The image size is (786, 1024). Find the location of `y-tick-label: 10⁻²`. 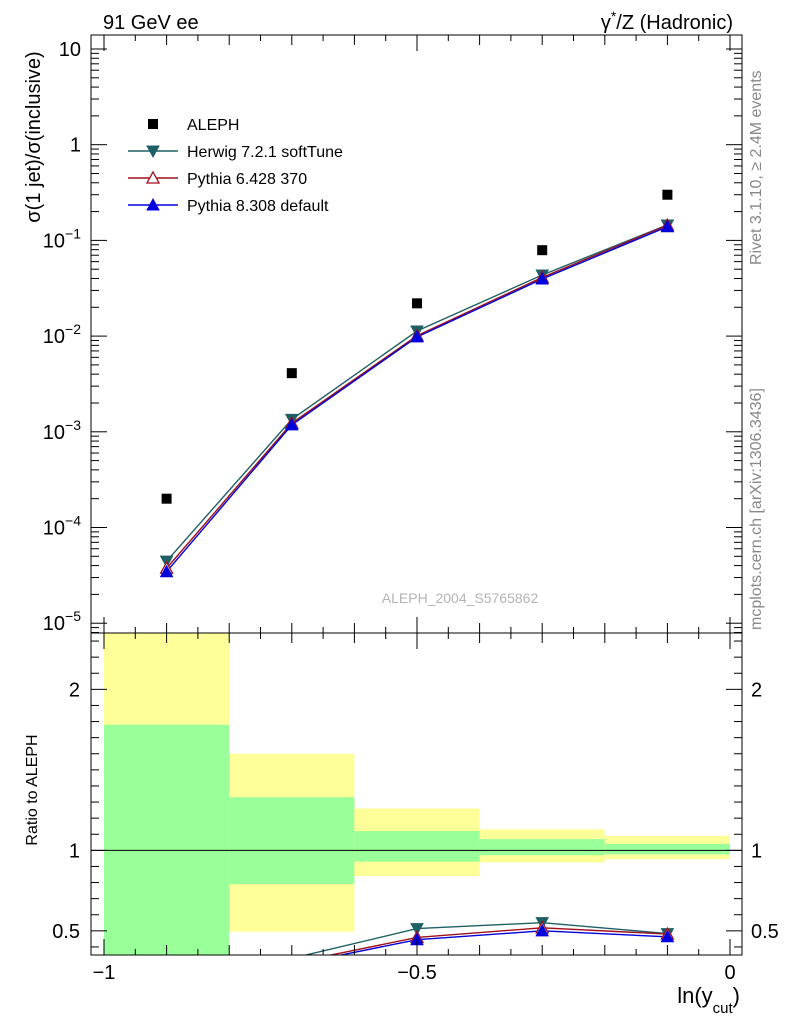

y-tick-label: 10⁻² is located at coordinates (62, 334).